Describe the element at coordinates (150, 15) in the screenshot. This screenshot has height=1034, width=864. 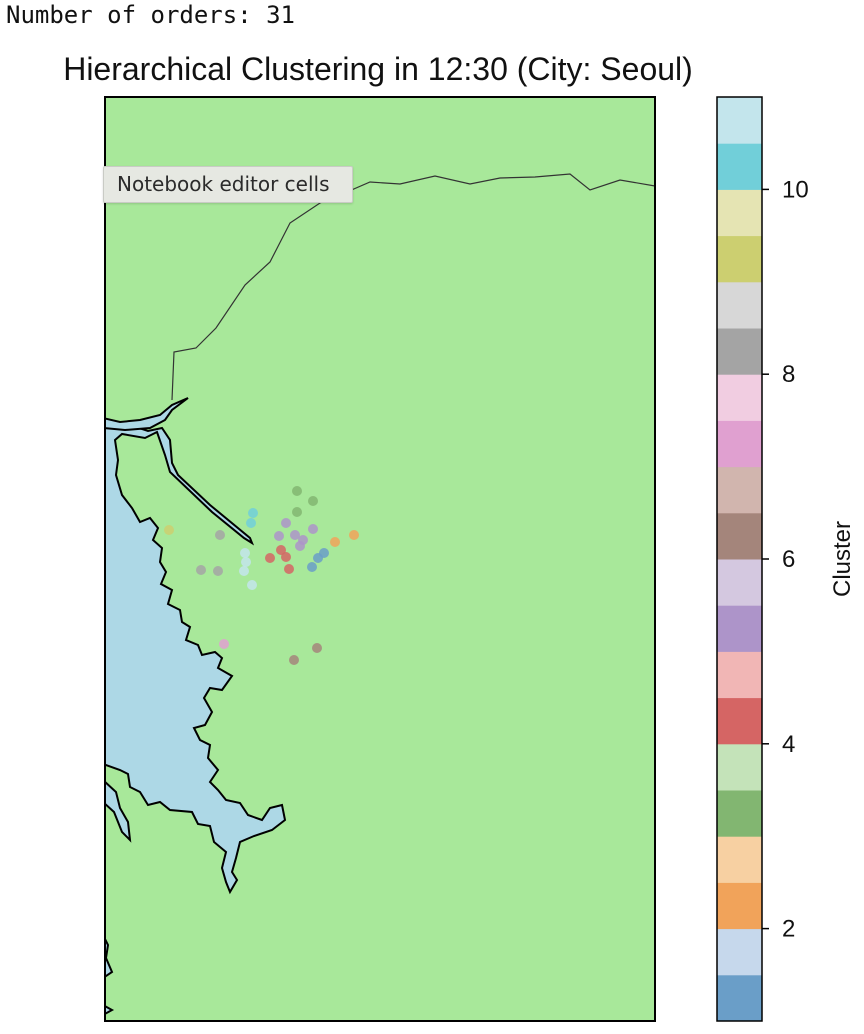
I see `orders-count-output: Number of orders: 31` at that location.